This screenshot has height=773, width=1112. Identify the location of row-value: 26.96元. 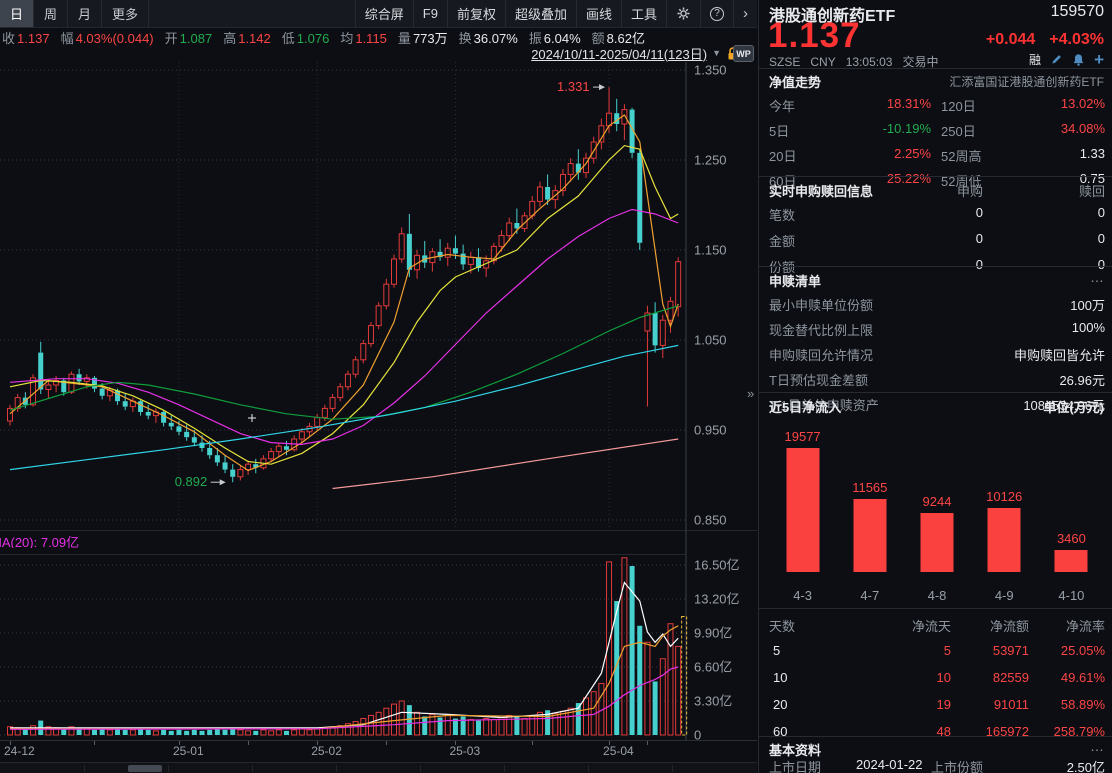
(1082, 380).